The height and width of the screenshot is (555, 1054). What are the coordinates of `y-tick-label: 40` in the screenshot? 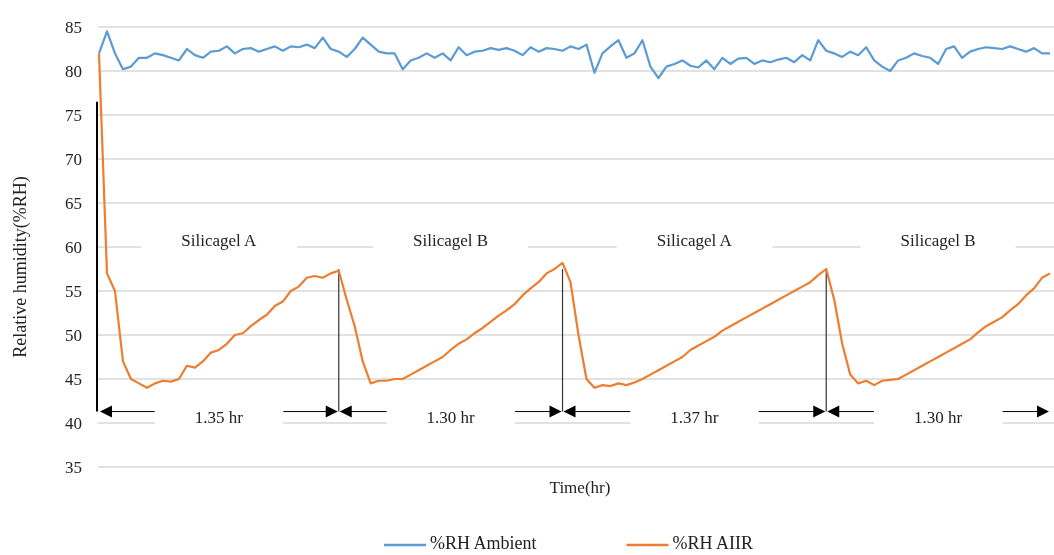 It's located at (73, 423).